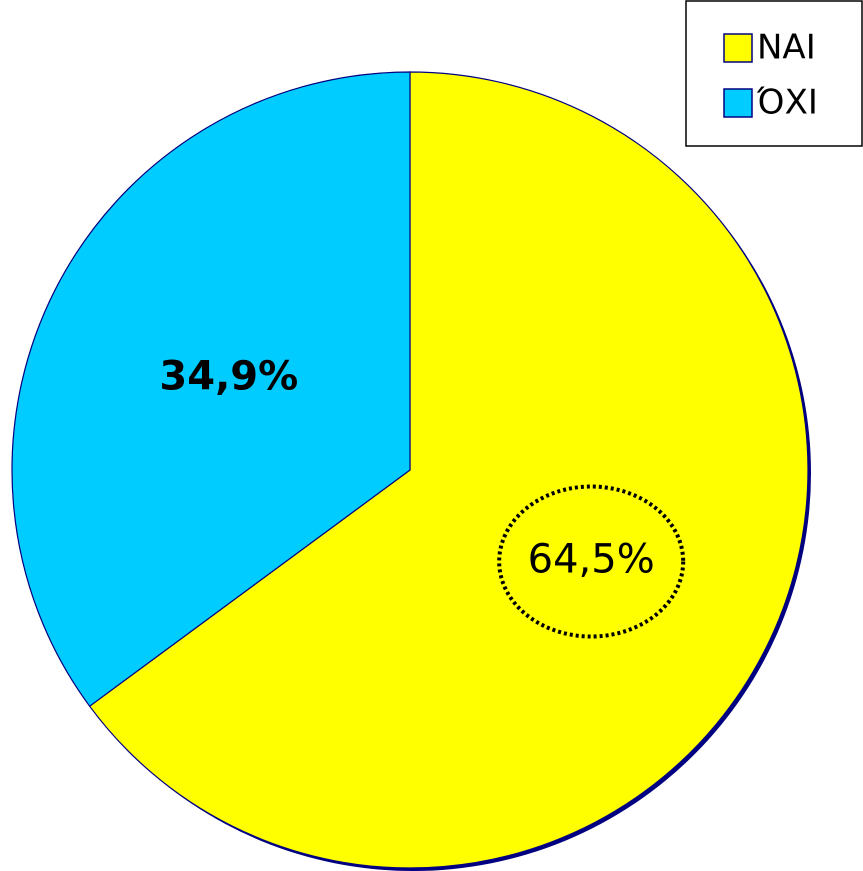  I want to click on legend: NAI ΌΧΙ, so click(774, 73).